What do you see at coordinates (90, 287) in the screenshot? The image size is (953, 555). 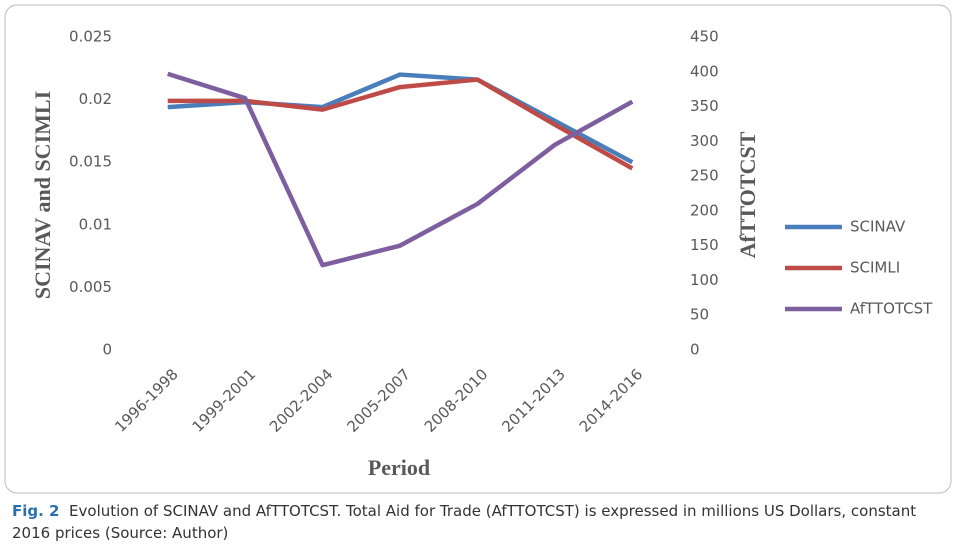 I see `y-tick-label: 0.005` at bounding box center [90, 287].